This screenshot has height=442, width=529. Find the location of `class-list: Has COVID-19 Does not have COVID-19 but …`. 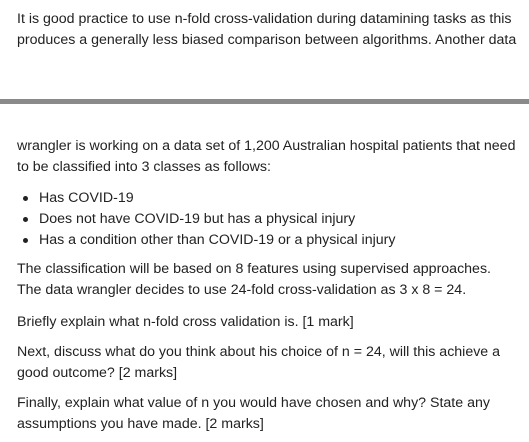

class-list: Has COVID-19 Does not have COVID-19 but … is located at coordinates (206, 219).